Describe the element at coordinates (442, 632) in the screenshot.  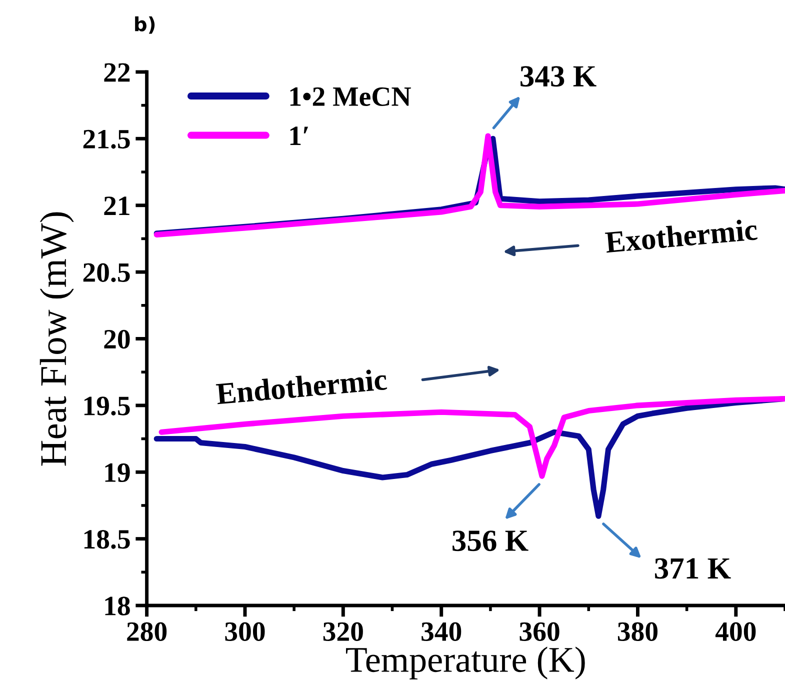
I see `x-tick-label: 340` at that location.